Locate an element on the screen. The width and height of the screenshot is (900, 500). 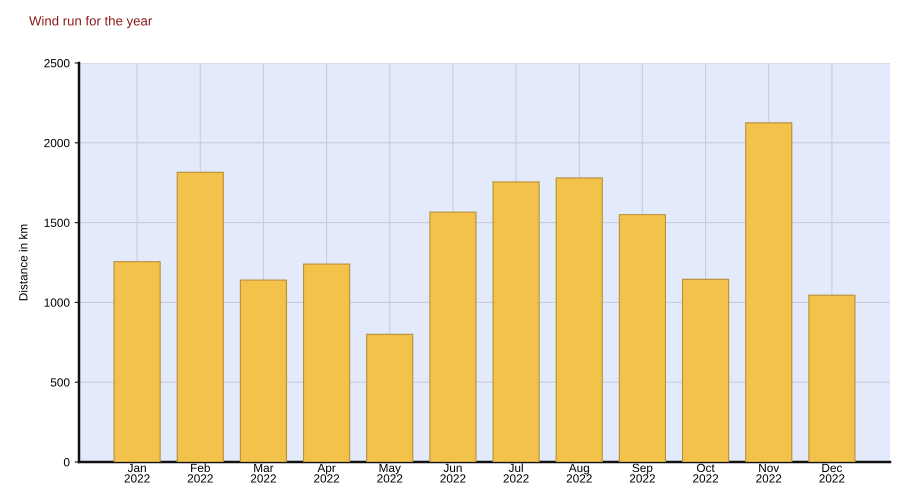
y-tick-label: 0 is located at coordinates (67, 462).